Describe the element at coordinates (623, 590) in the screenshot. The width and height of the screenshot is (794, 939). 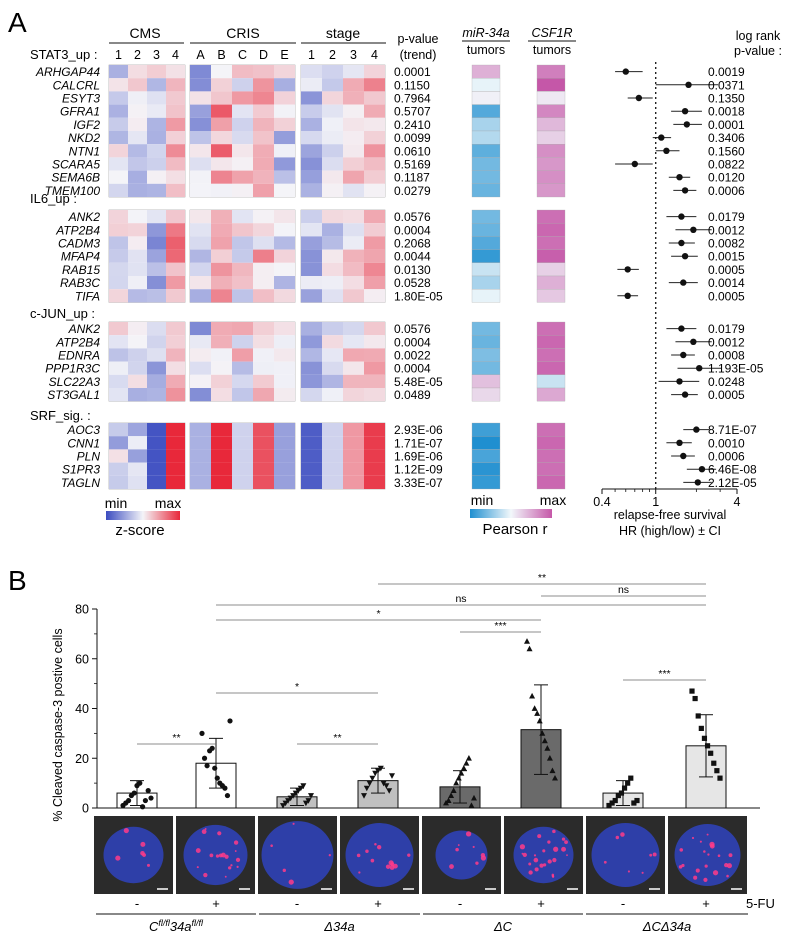
I see `significance-label: ns` at that location.